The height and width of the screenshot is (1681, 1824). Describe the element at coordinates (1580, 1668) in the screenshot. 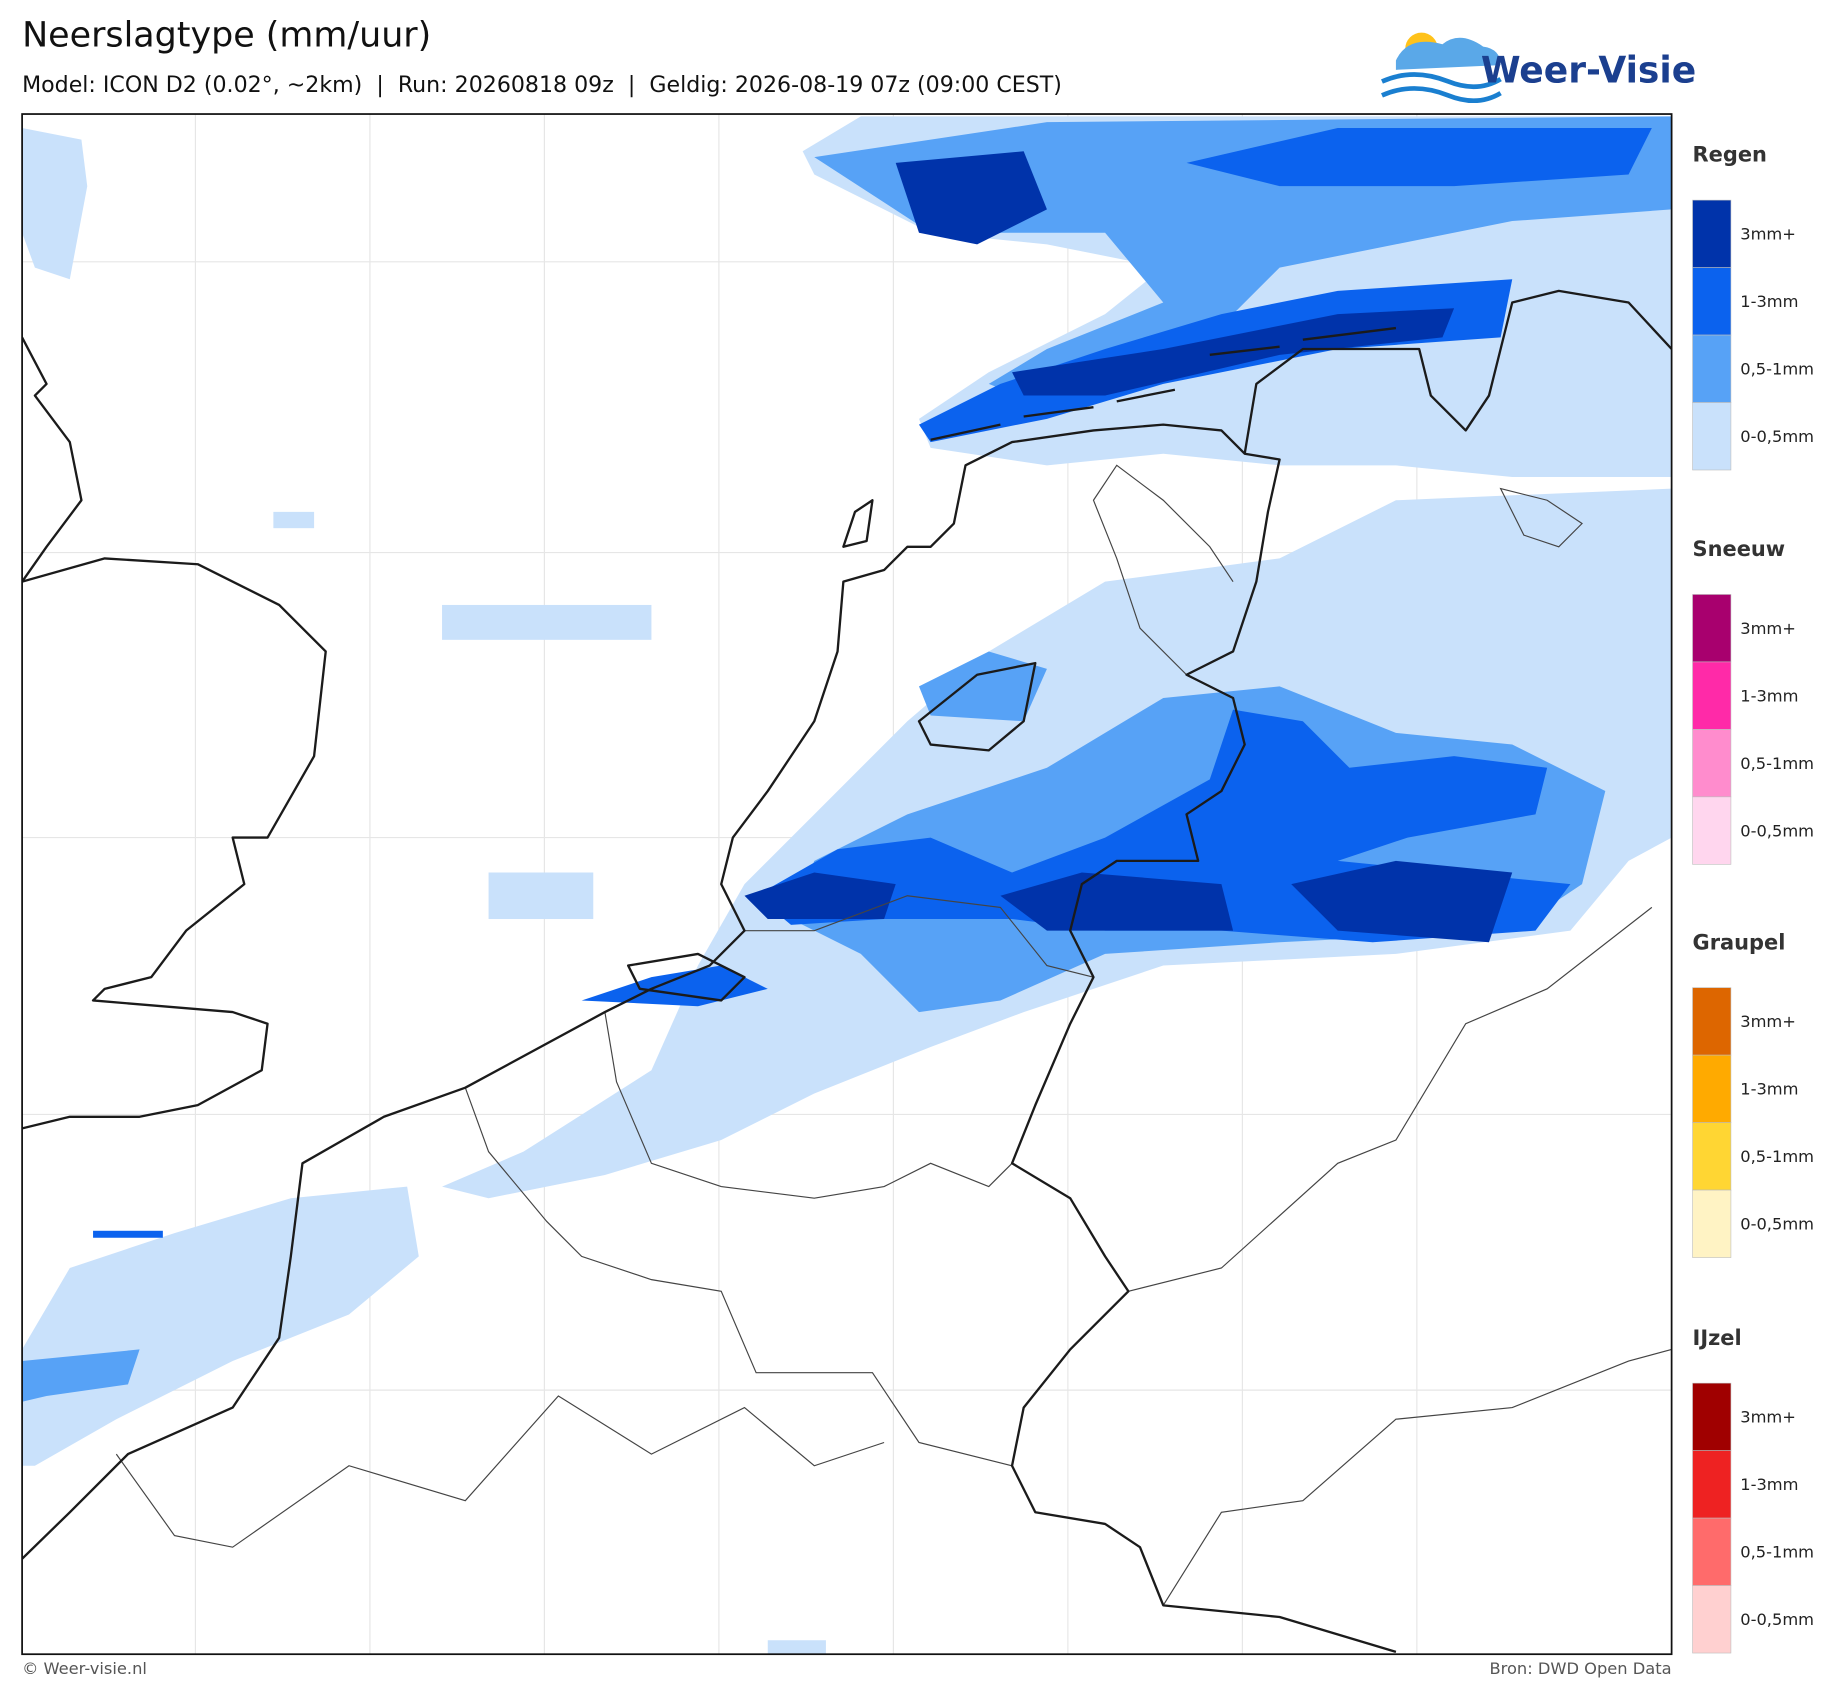

I see `footer-right: Bron: DWD Open Data` at that location.